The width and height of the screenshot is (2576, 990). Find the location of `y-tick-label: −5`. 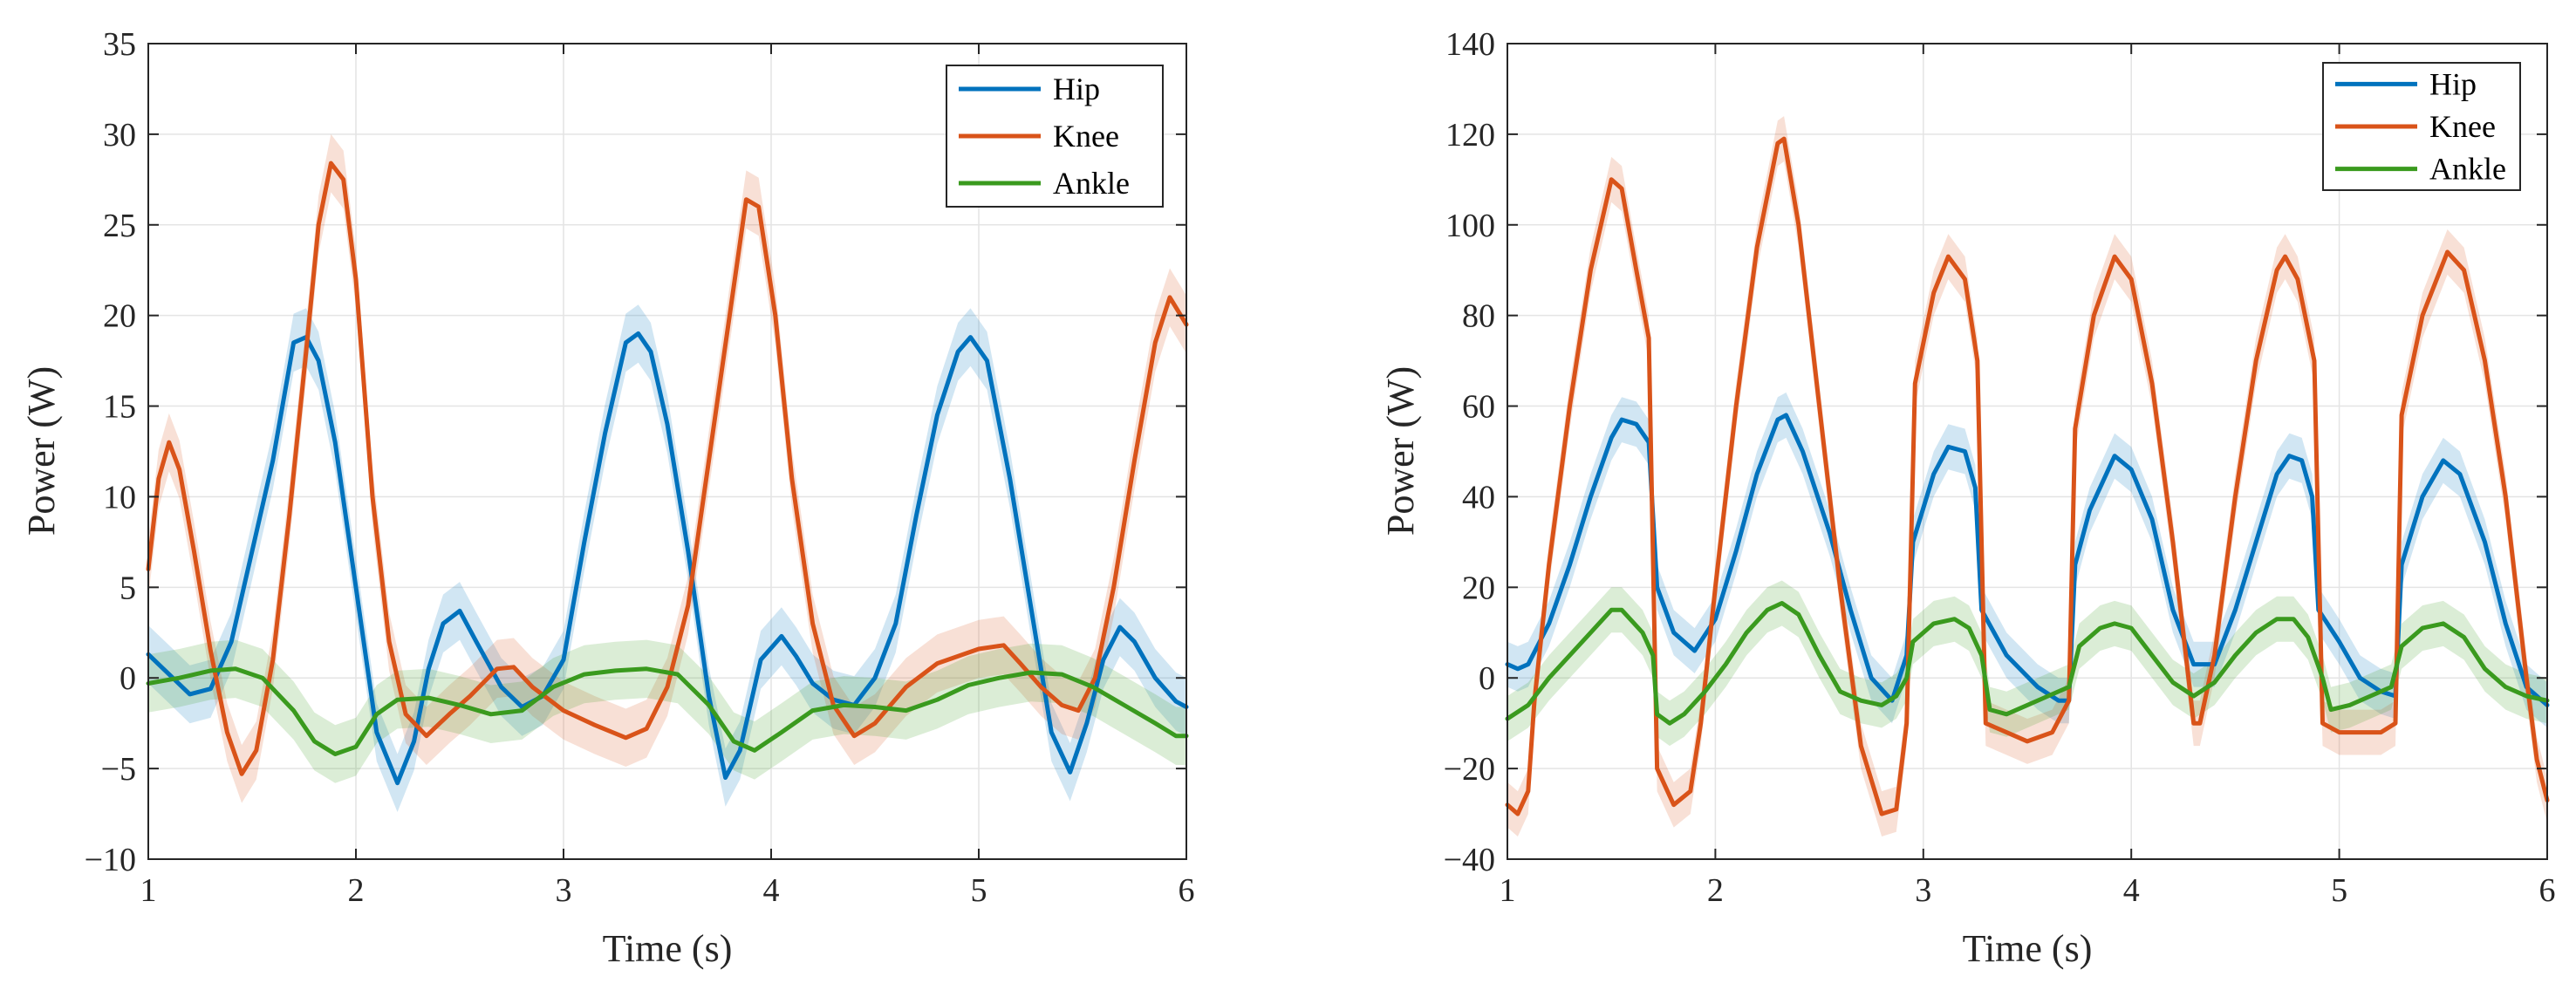

y-tick-label: −5 is located at coordinates (118, 769).